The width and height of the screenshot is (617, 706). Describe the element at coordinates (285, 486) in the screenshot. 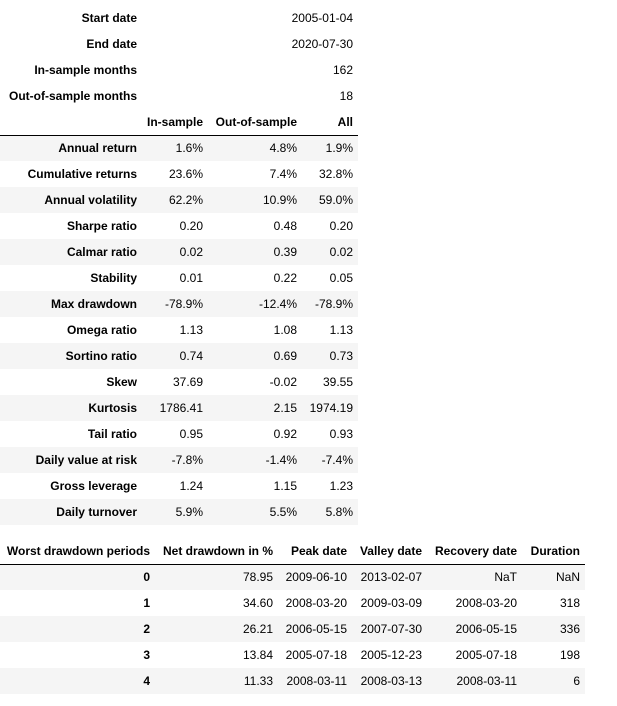

I see `cell: 1.15` at that location.